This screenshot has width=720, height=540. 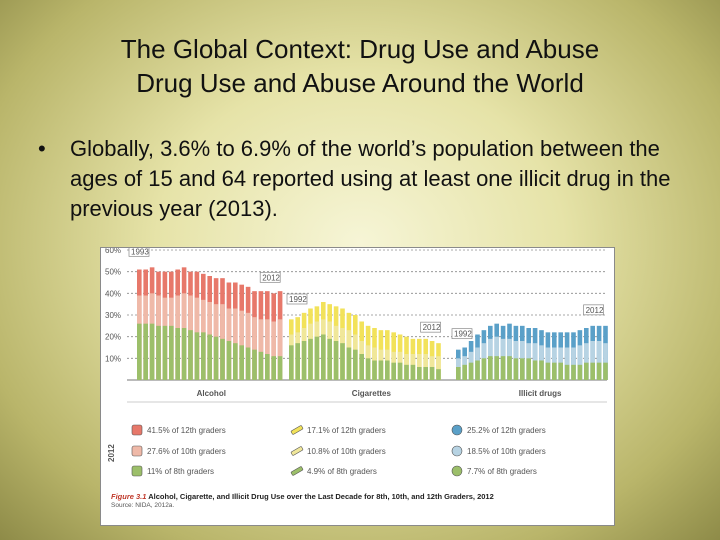 I want to click on legend-text: 18.5% of 10th graders, so click(x=506, y=451).